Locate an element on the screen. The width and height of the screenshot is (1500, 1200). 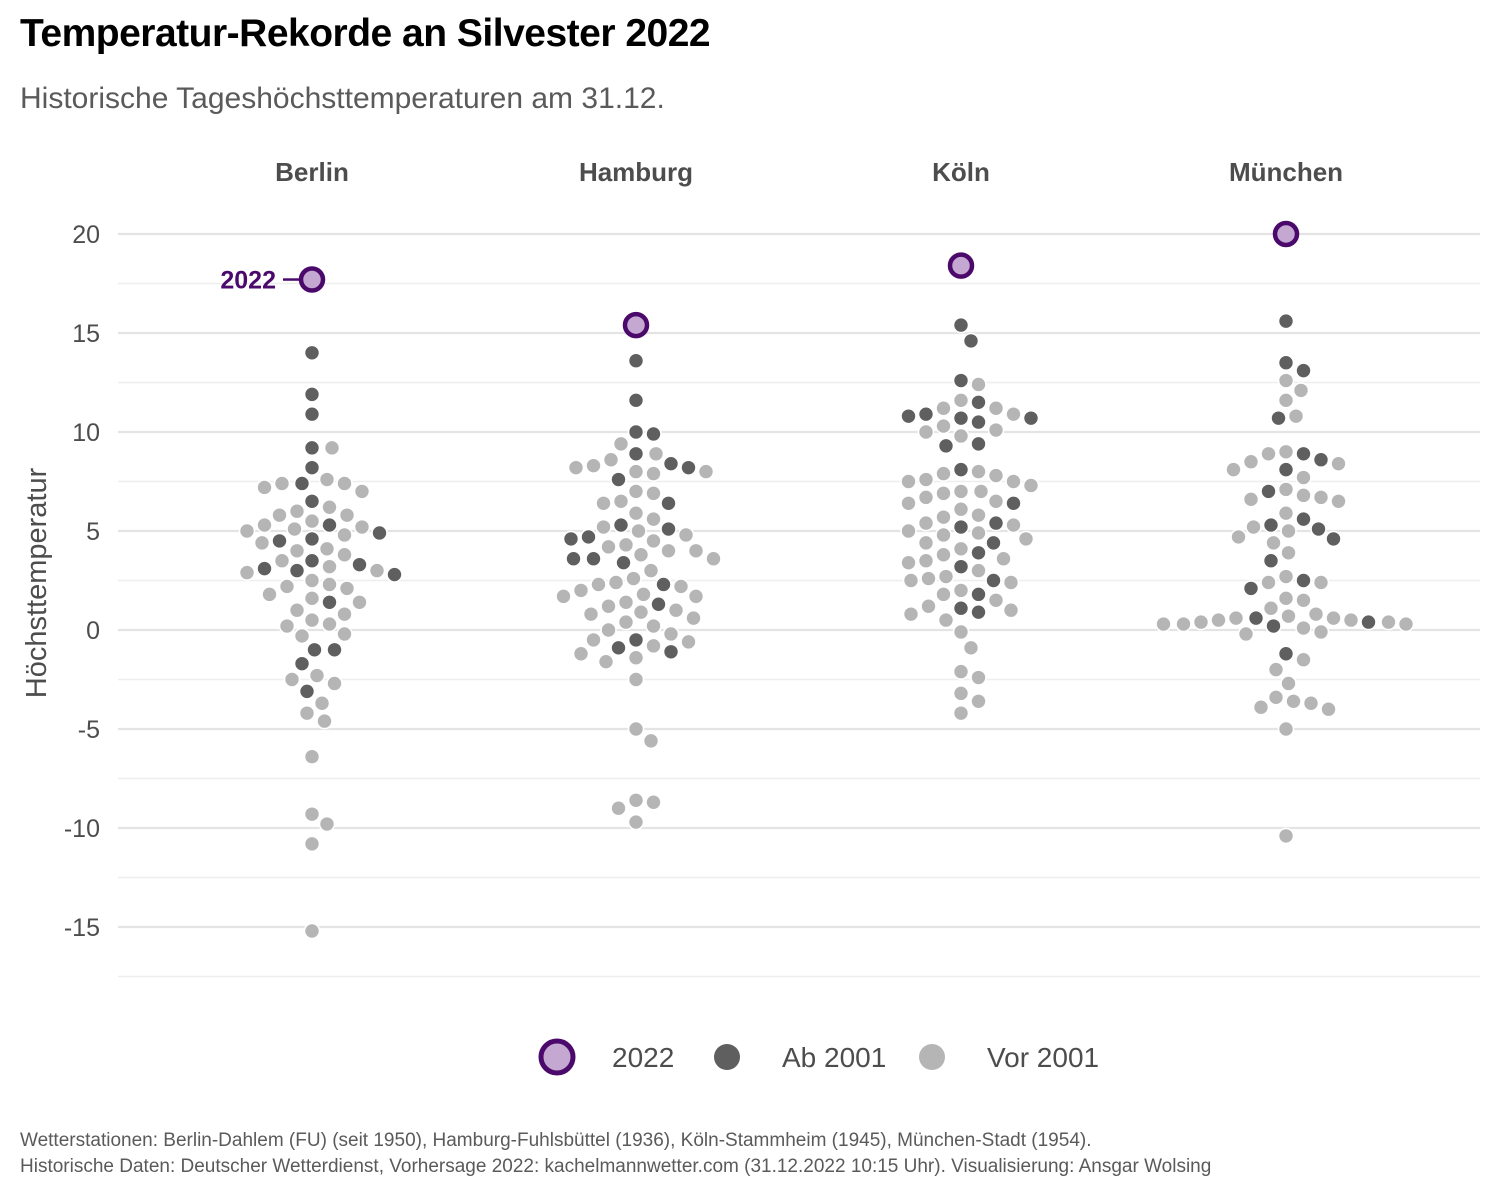
y-tick-label: -15 is located at coordinates (82, 928).